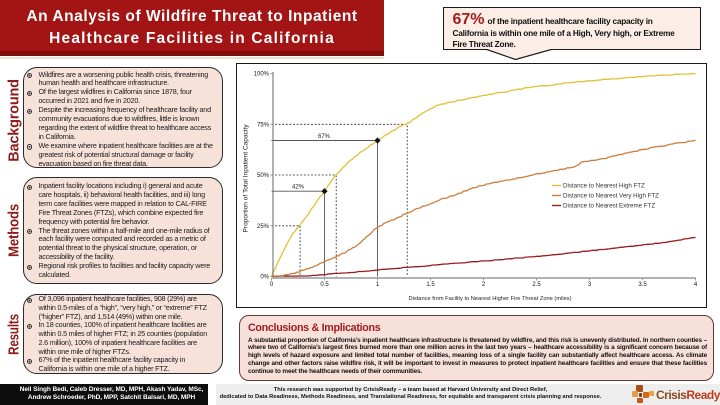 The width and height of the screenshot is (720, 405). Describe the element at coordinates (536, 285) in the screenshot. I see `svg-text: 2.5` at that location.